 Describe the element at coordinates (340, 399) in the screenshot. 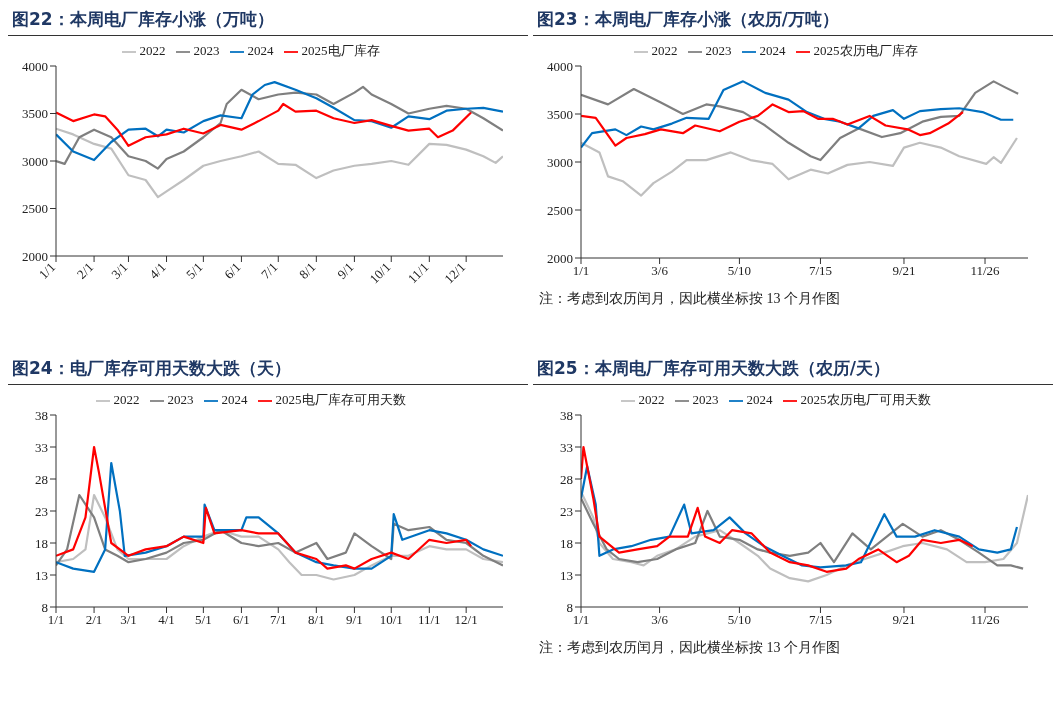

I see `legend-label: 2025电厂库存可用天数` at that location.